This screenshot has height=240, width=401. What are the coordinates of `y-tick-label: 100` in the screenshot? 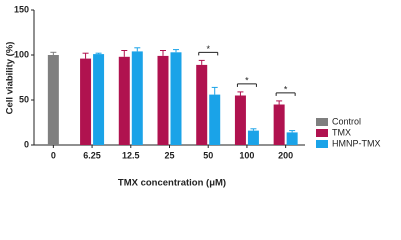 It's located at (21, 54).